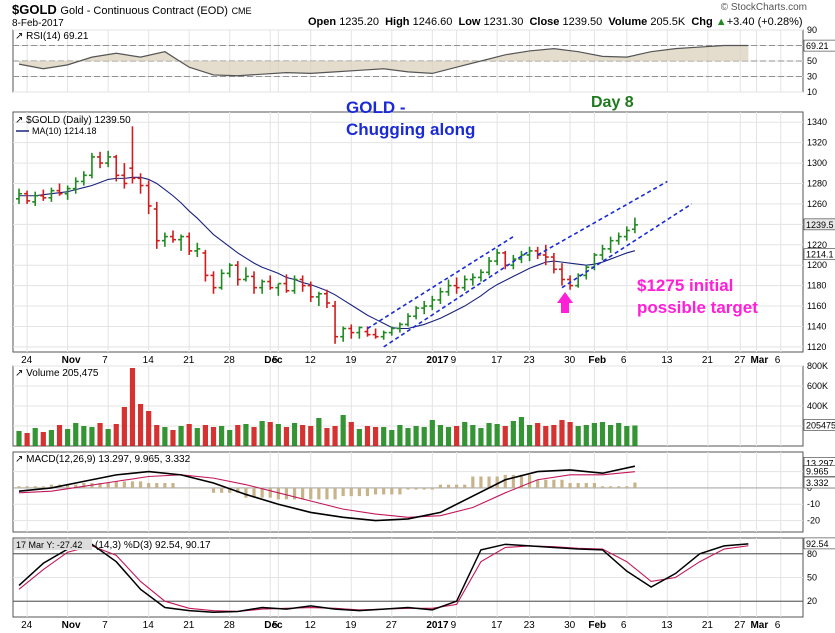 The width and height of the screenshot is (835, 633). I want to click on description: Gold - Continuous Contract (EOD), so click(144, 11).